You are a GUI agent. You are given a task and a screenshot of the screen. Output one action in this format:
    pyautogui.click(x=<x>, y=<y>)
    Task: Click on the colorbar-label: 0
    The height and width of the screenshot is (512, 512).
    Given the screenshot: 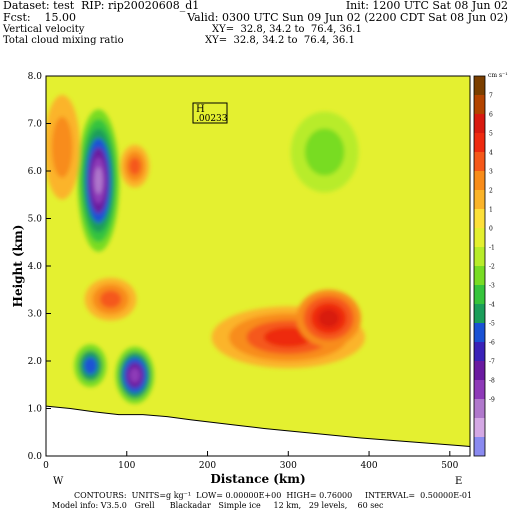 What is the action you would take?
    pyautogui.click(x=491, y=229)
    